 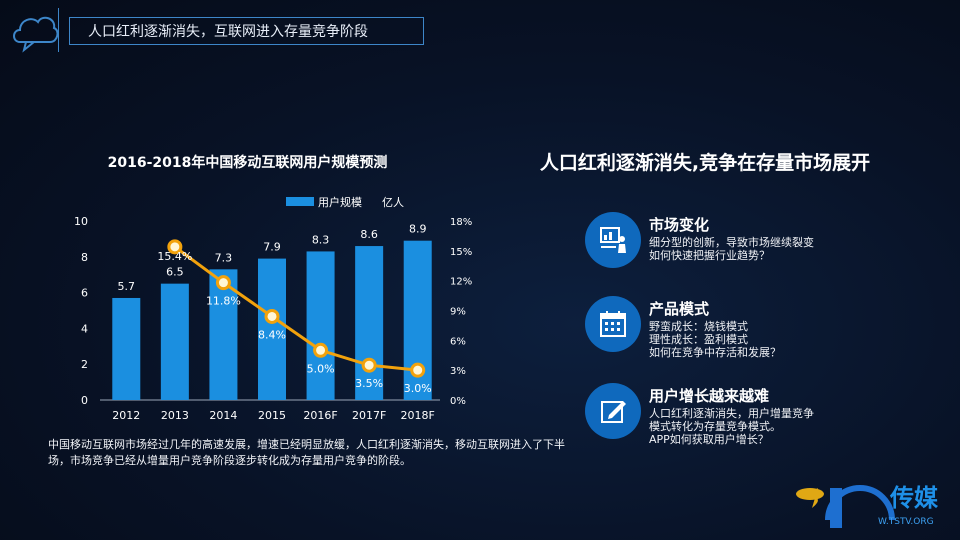 What do you see at coordinates (174, 256) in the screenshot?
I see `growth-value-label: 15.4%` at bounding box center [174, 256].